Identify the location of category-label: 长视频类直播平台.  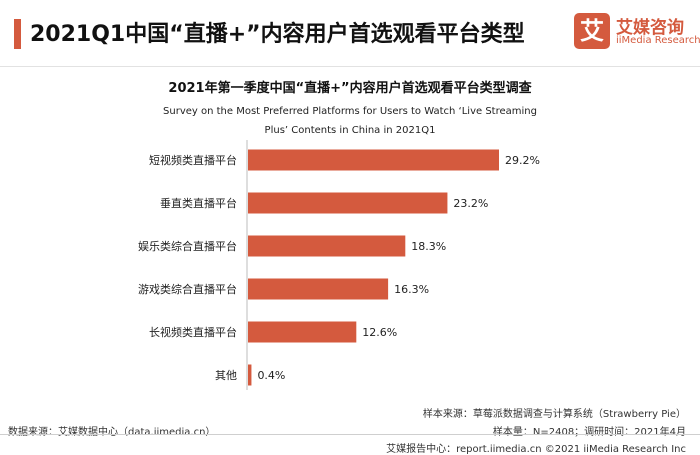
(193, 332).